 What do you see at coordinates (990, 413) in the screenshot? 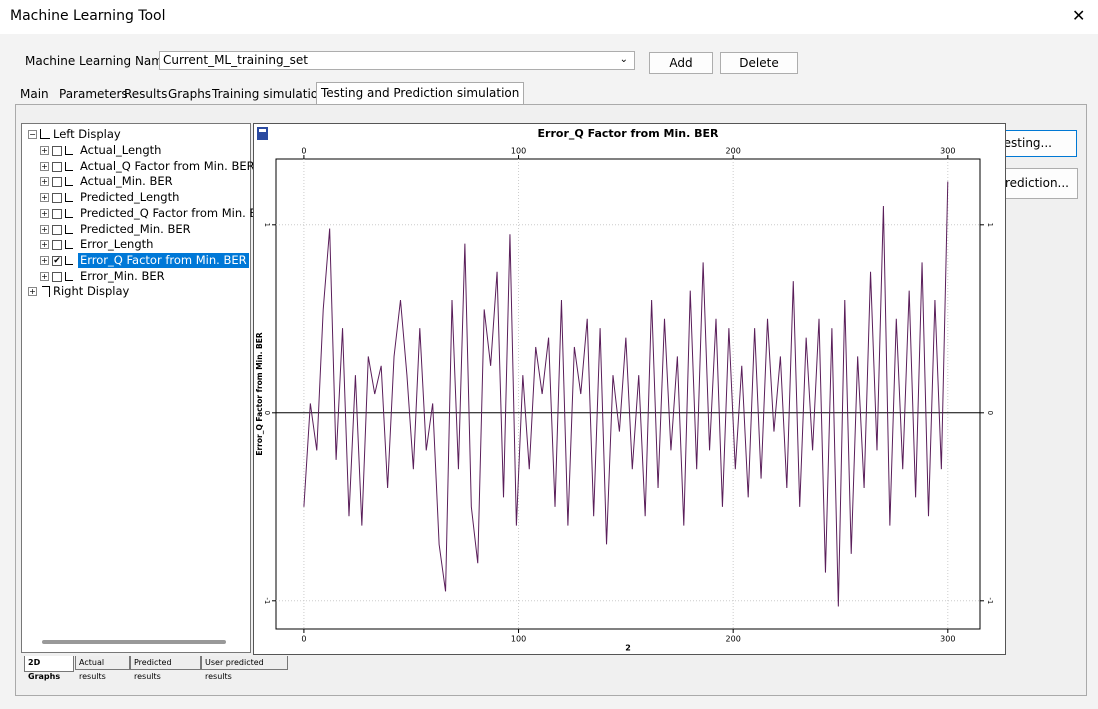
I see `y-tick-label-right: 0` at bounding box center [990, 413].